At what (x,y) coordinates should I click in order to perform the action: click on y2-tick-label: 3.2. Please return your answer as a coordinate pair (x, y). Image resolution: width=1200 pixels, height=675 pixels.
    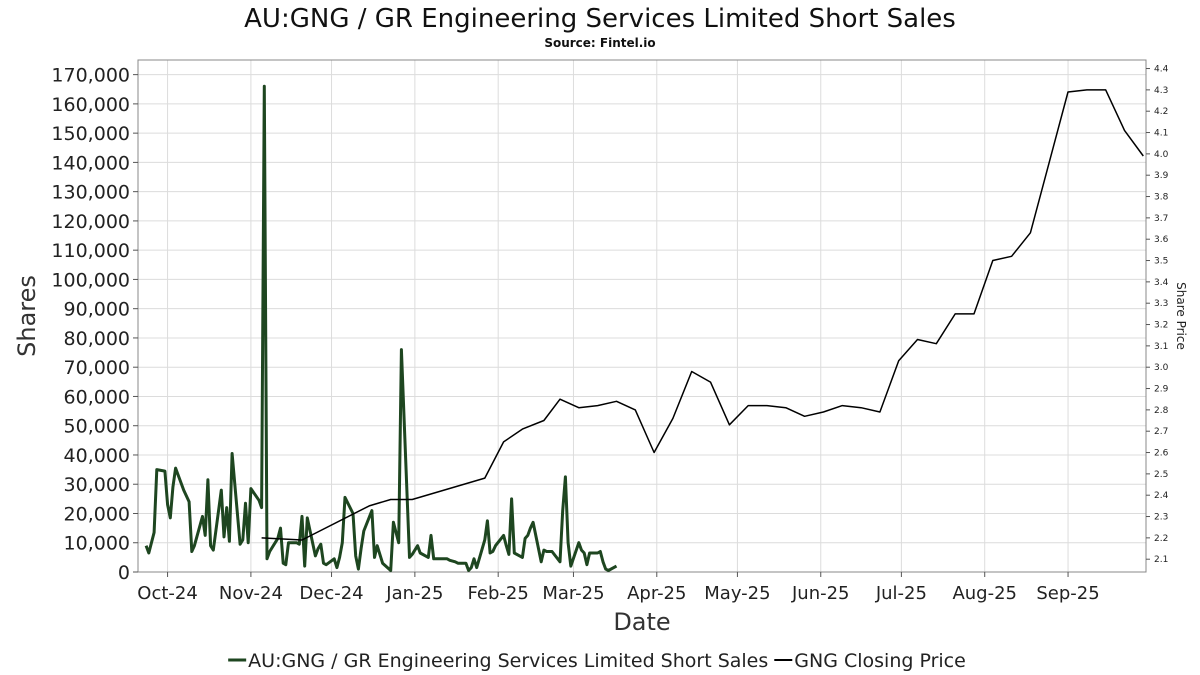
    Looking at the image, I should click on (1161, 326).